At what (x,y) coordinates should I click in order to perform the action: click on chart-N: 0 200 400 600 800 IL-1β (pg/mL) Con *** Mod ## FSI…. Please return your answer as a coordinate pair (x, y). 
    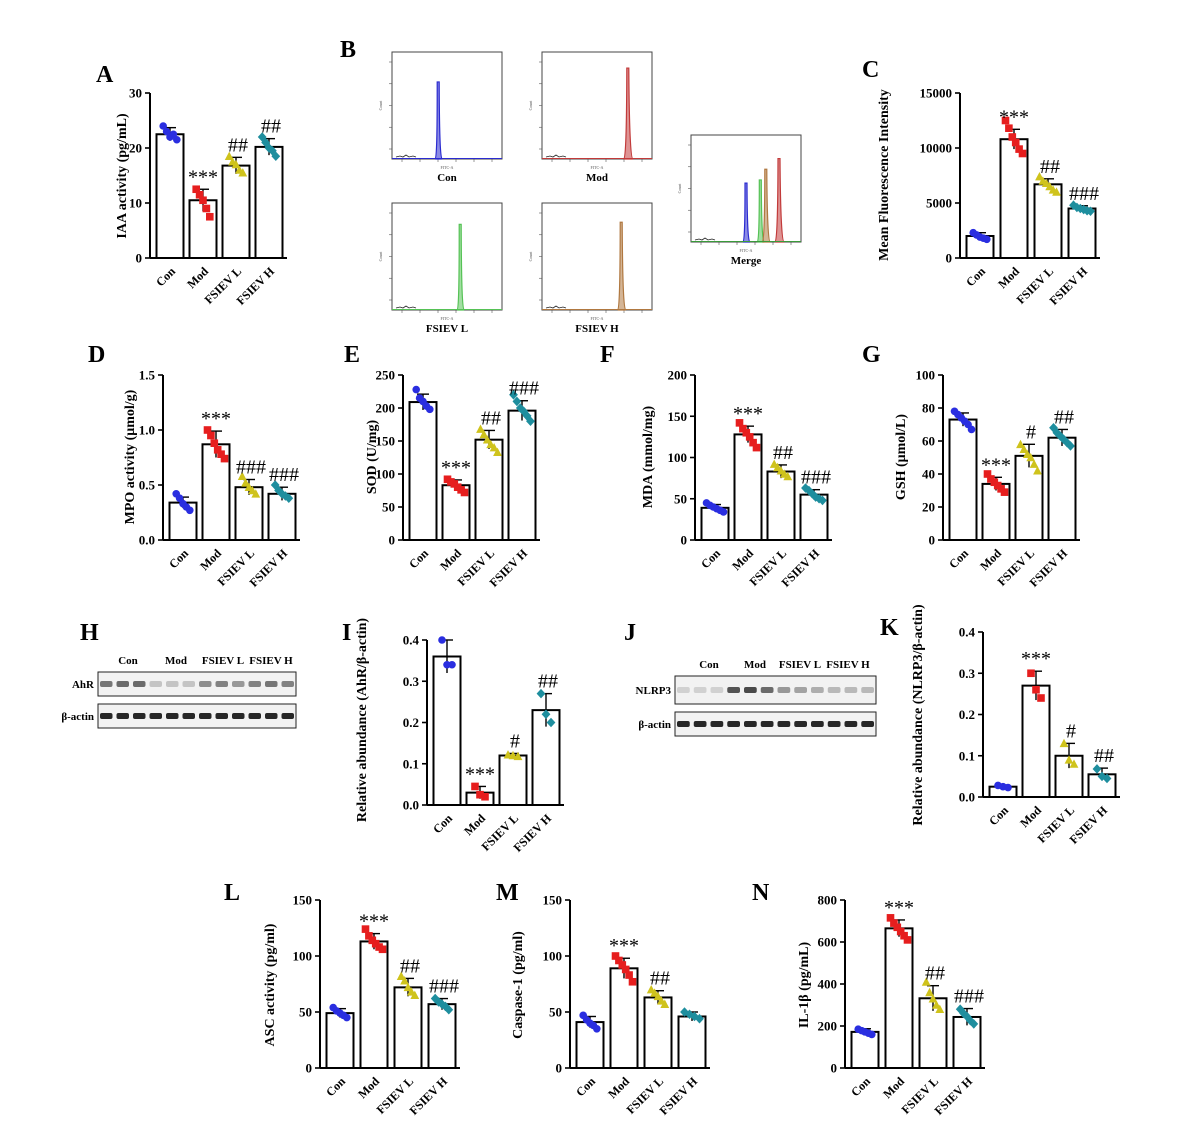
    Looking at the image, I should click on (891, 1005).